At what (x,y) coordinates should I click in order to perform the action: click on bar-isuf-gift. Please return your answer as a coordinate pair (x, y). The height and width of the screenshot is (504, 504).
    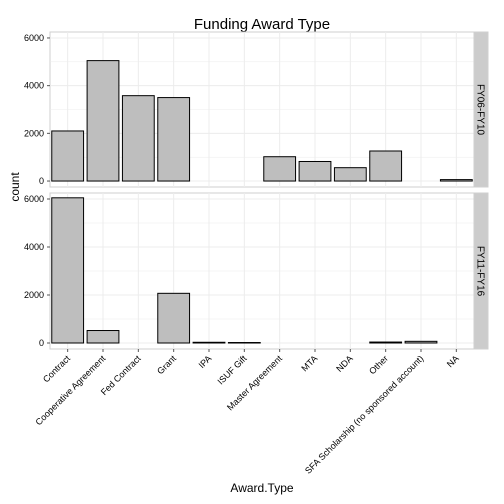
    Looking at the image, I should click on (244, 343).